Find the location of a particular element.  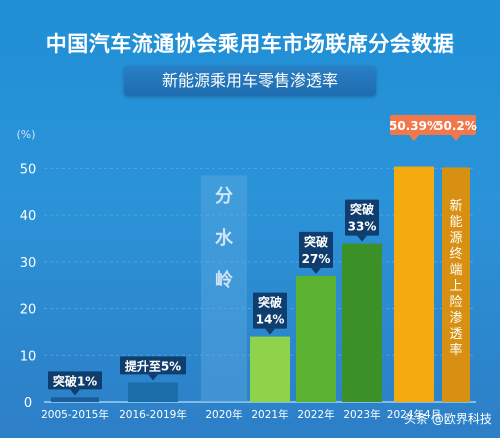

divider-text-char: 岭 is located at coordinates (224, 280).